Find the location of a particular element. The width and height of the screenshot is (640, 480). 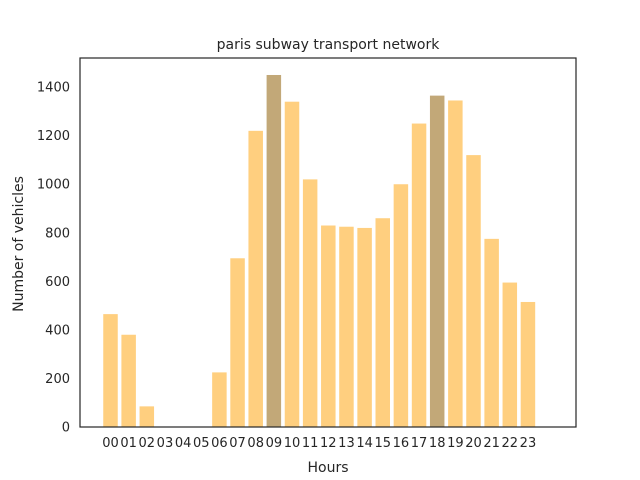

y-tick-label-400: 400 is located at coordinates (57, 330).